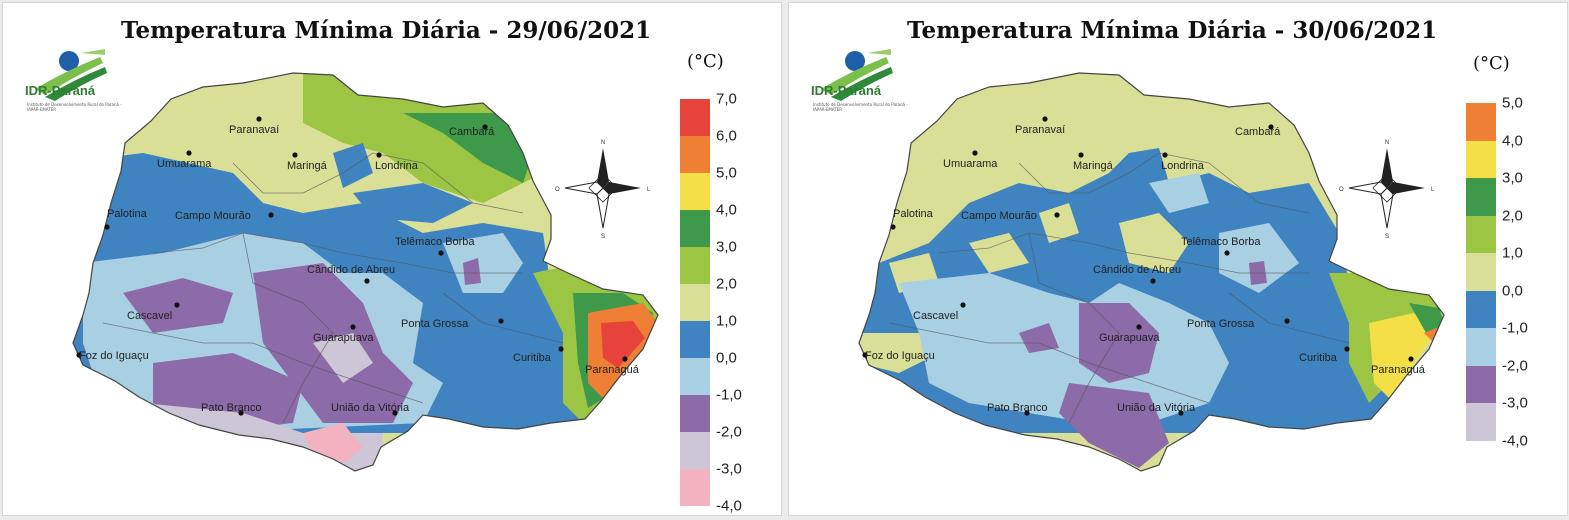  What do you see at coordinates (970, 164) in the screenshot?
I see `city-label: Umuarama` at bounding box center [970, 164].